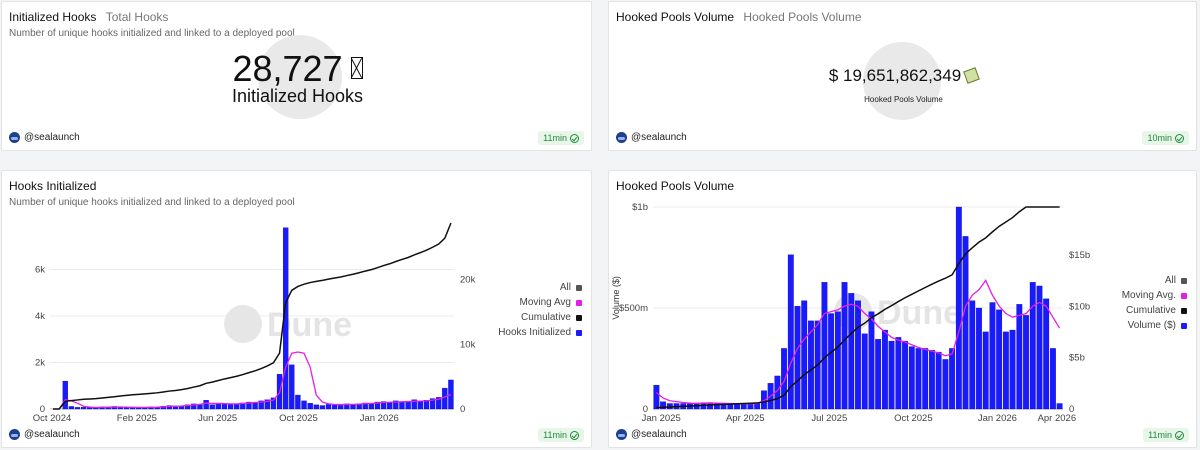 The image size is (1200, 450). I want to click on card-header: Hooked Pools Volume Hooked Pools Volume, so click(739, 17).